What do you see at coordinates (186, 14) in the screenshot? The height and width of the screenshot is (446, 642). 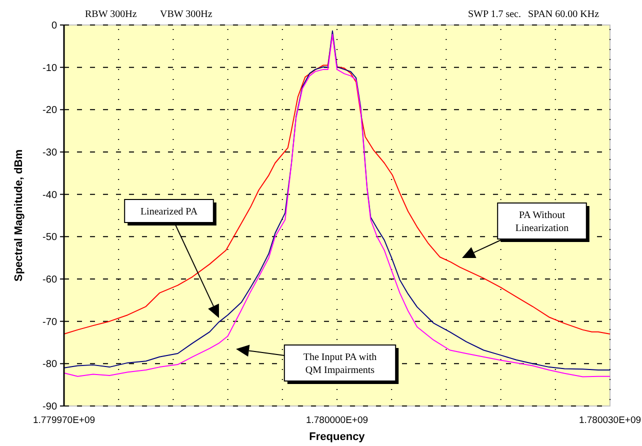 I see `text: VBW 300Hz` at bounding box center [186, 14].